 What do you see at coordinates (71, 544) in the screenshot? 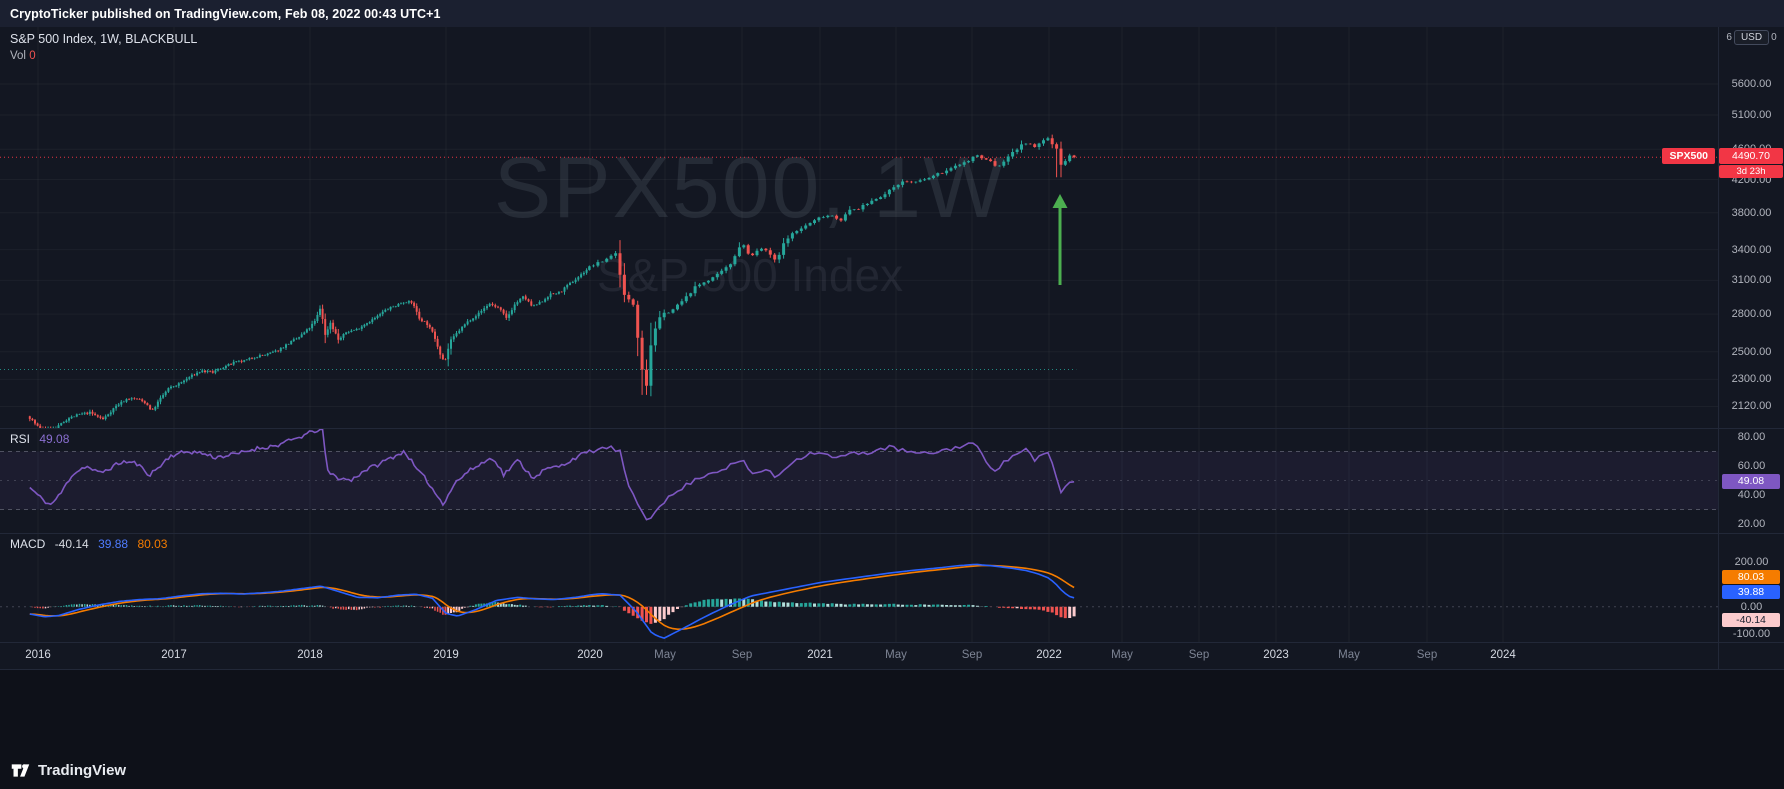
I see `macd-hist-value: -40.14` at bounding box center [71, 544].